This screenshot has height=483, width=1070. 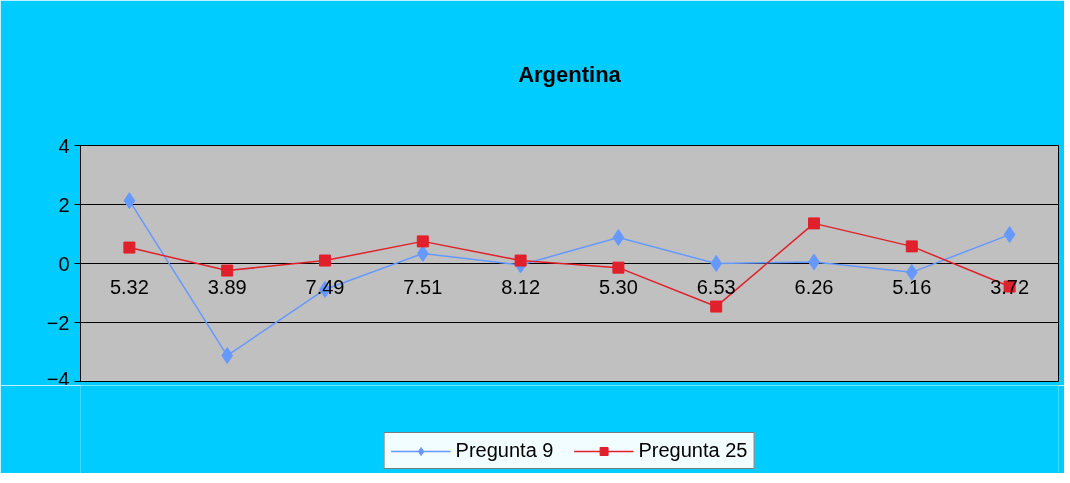 I want to click on legend-label: Pregunta 25, so click(x=693, y=450).